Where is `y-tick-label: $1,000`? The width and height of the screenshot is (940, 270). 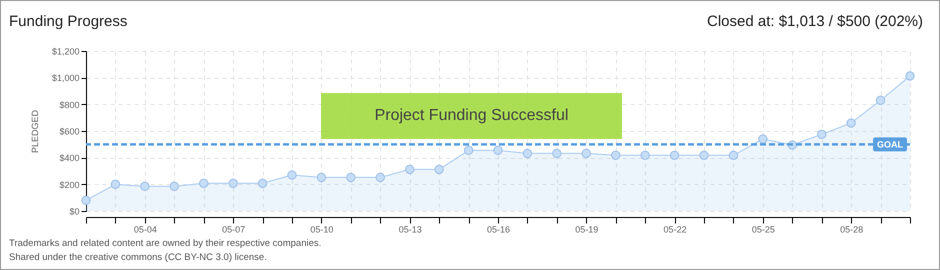
y-tick-label: $1,000 is located at coordinates (66, 78).